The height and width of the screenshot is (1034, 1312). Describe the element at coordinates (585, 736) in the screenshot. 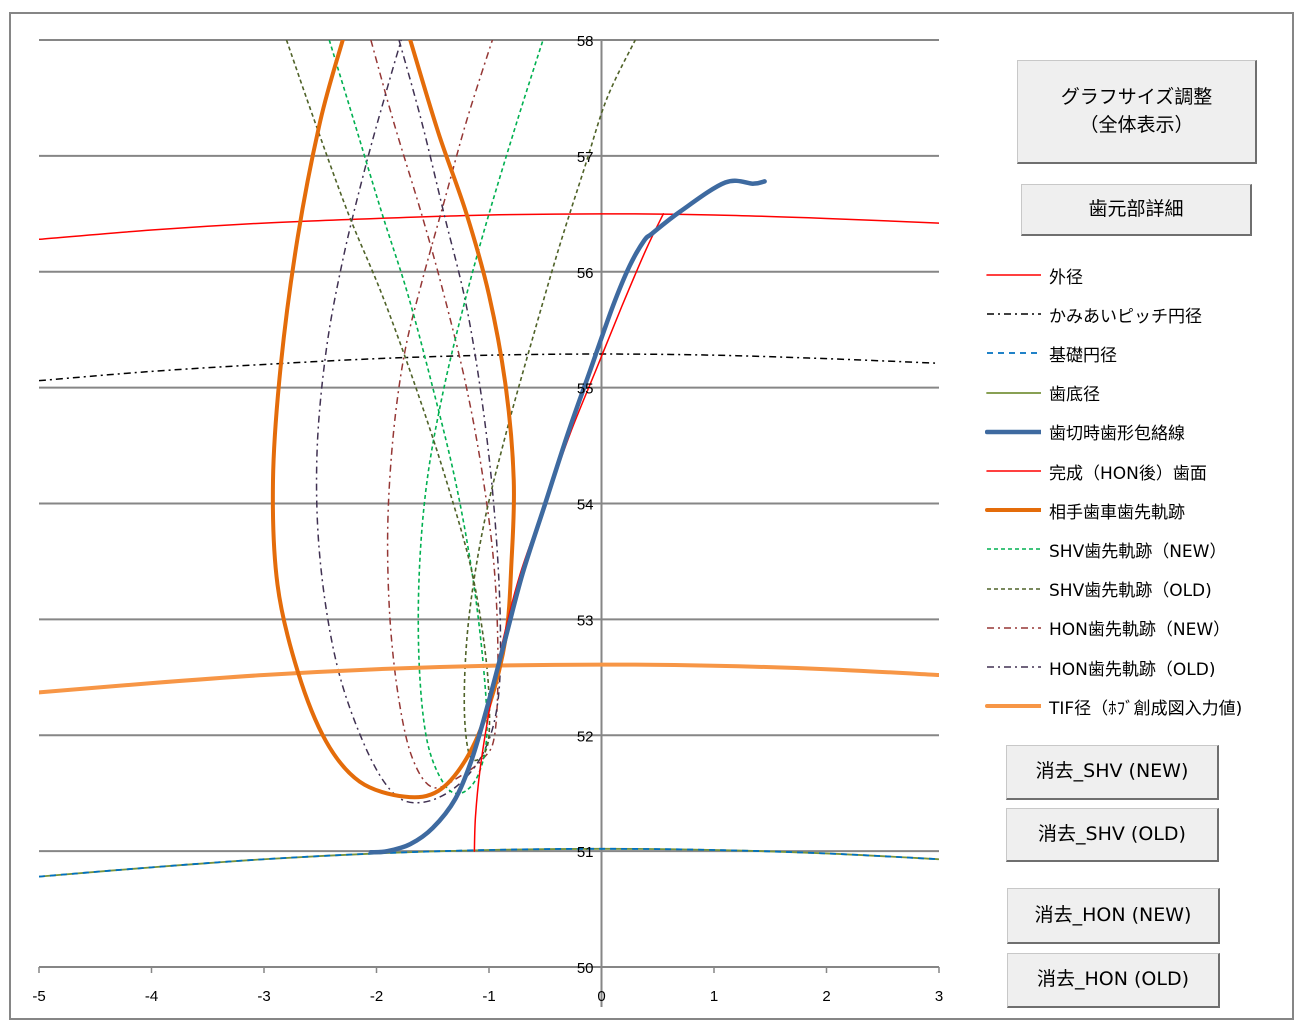

I see `y-tick-label: 52` at that location.